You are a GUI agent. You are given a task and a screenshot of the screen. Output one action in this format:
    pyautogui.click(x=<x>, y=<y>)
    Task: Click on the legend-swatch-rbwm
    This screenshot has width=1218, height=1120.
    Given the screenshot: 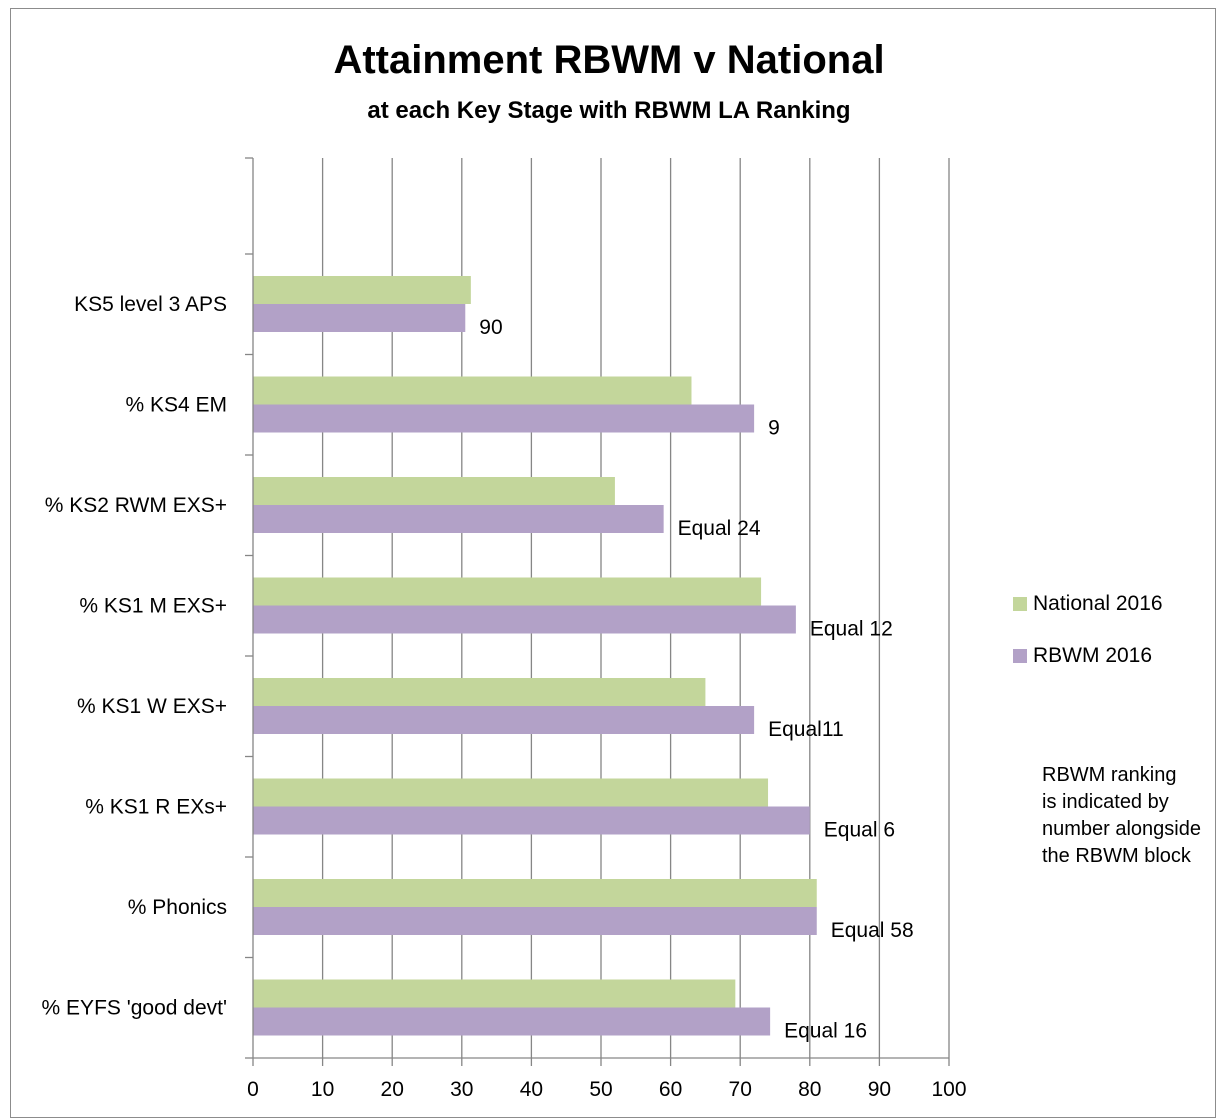 What is the action you would take?
    pyautogui.click(x=1020, y=656)
    